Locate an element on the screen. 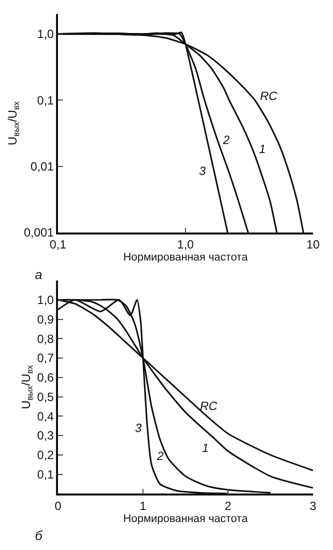  y-tick-label: 0,7 is located at coordinates (45, 358).